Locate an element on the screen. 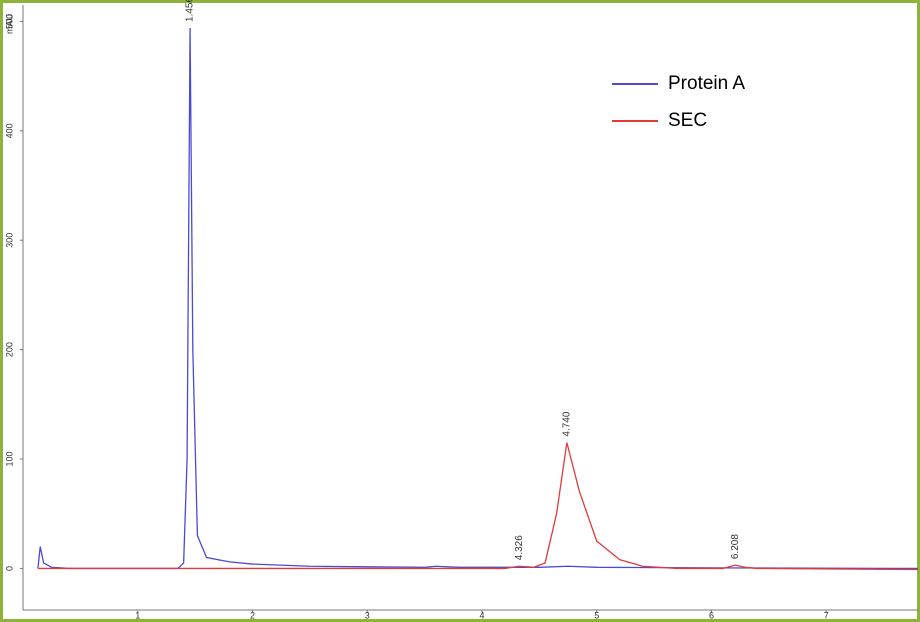 This screenshot has width=920, height=622. y-tick-label: 500 is located at coordinates (9, 21).